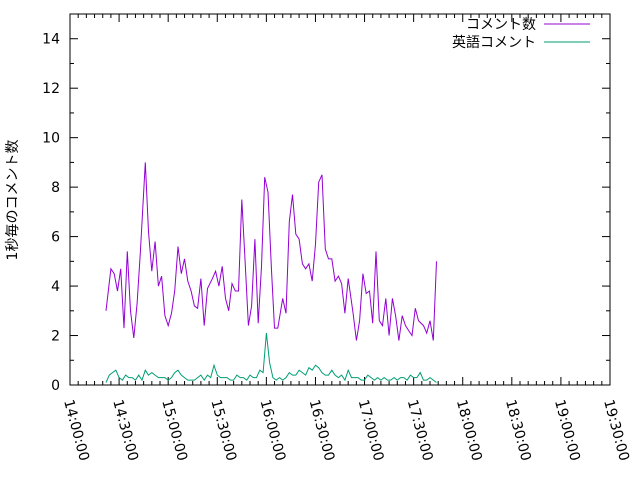 Image resolution: width=640 pixels, height=480 pixels. What do you see at coordinates (55, 188) in the screenshot?
I see `y-tick-label: 8` at bounding box center [55, 188].